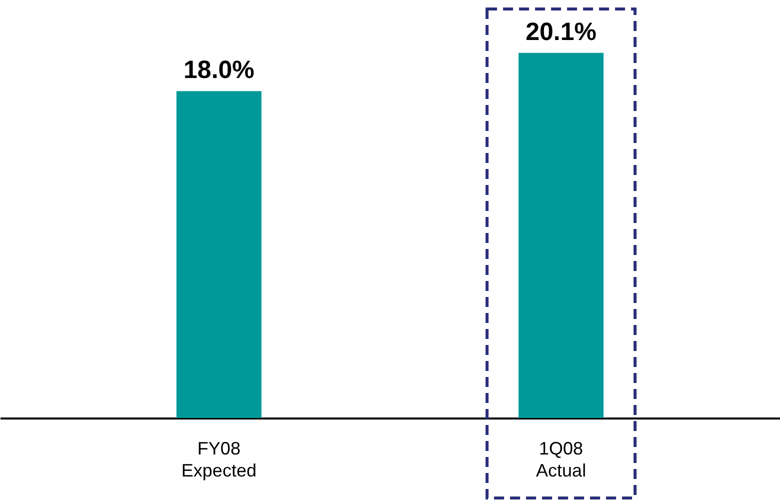 Image resolution: width=780 pixels, height=504 pixels. What do you see at coordinates (219, 70) in the screenshot?
I see `data-label: 18.0%` at bounding box center [219, 70].